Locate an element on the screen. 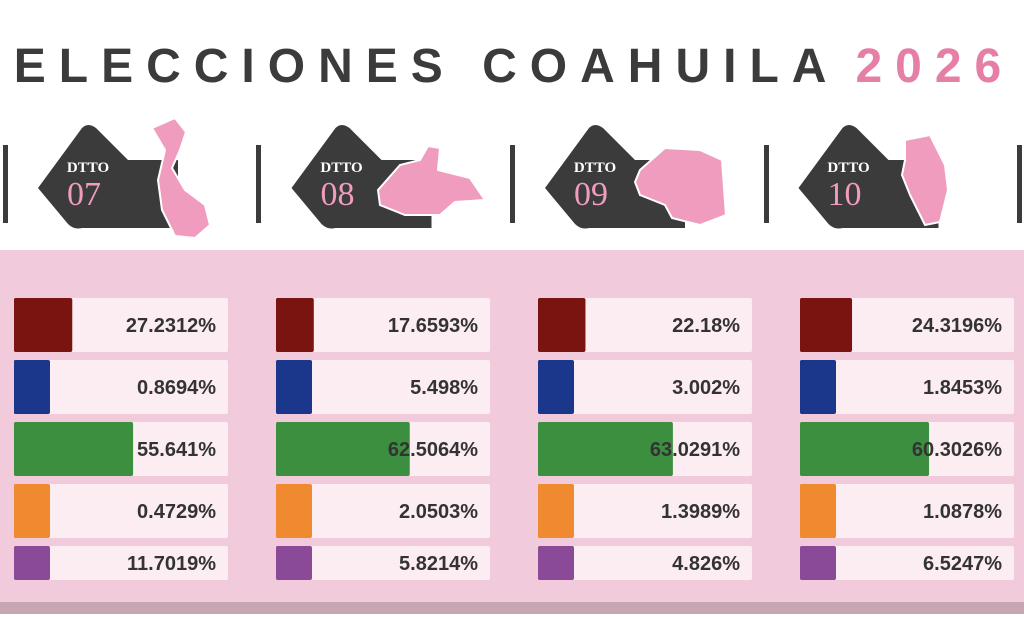 This screenshot has height=619, width=1024. title-year: 2026 is located at coordinates (934, 66).